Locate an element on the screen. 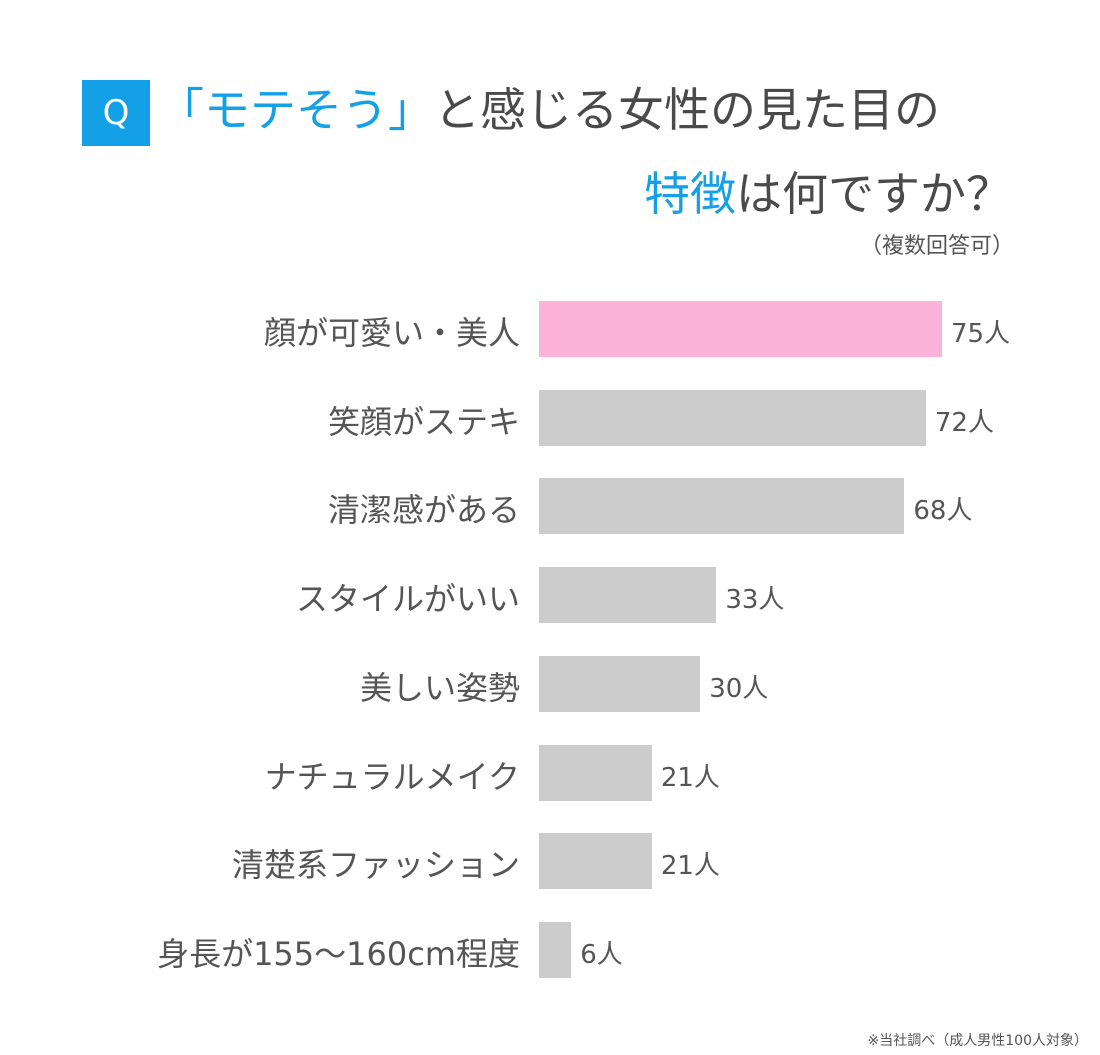 This screenshot has width=1100, height=1055. title-line-1: 「モテそう」と感じる女性の見た目の is located at coordinates (588, 110).